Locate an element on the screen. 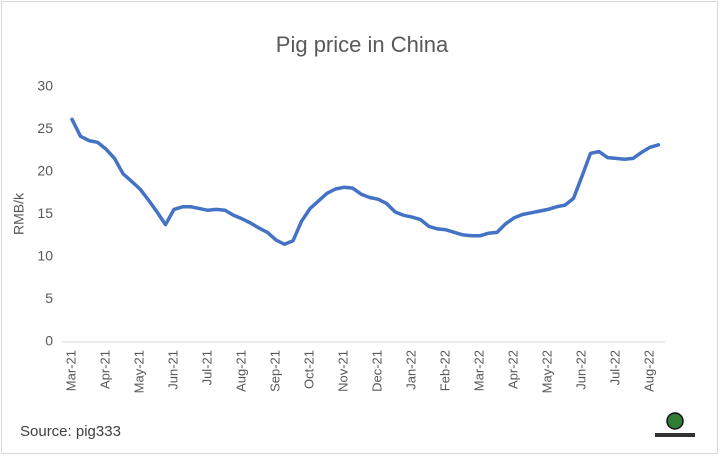 The width and height of the screenshot is (725, 460). source-note: Source: pig333 is located at coordinates (70, 431).